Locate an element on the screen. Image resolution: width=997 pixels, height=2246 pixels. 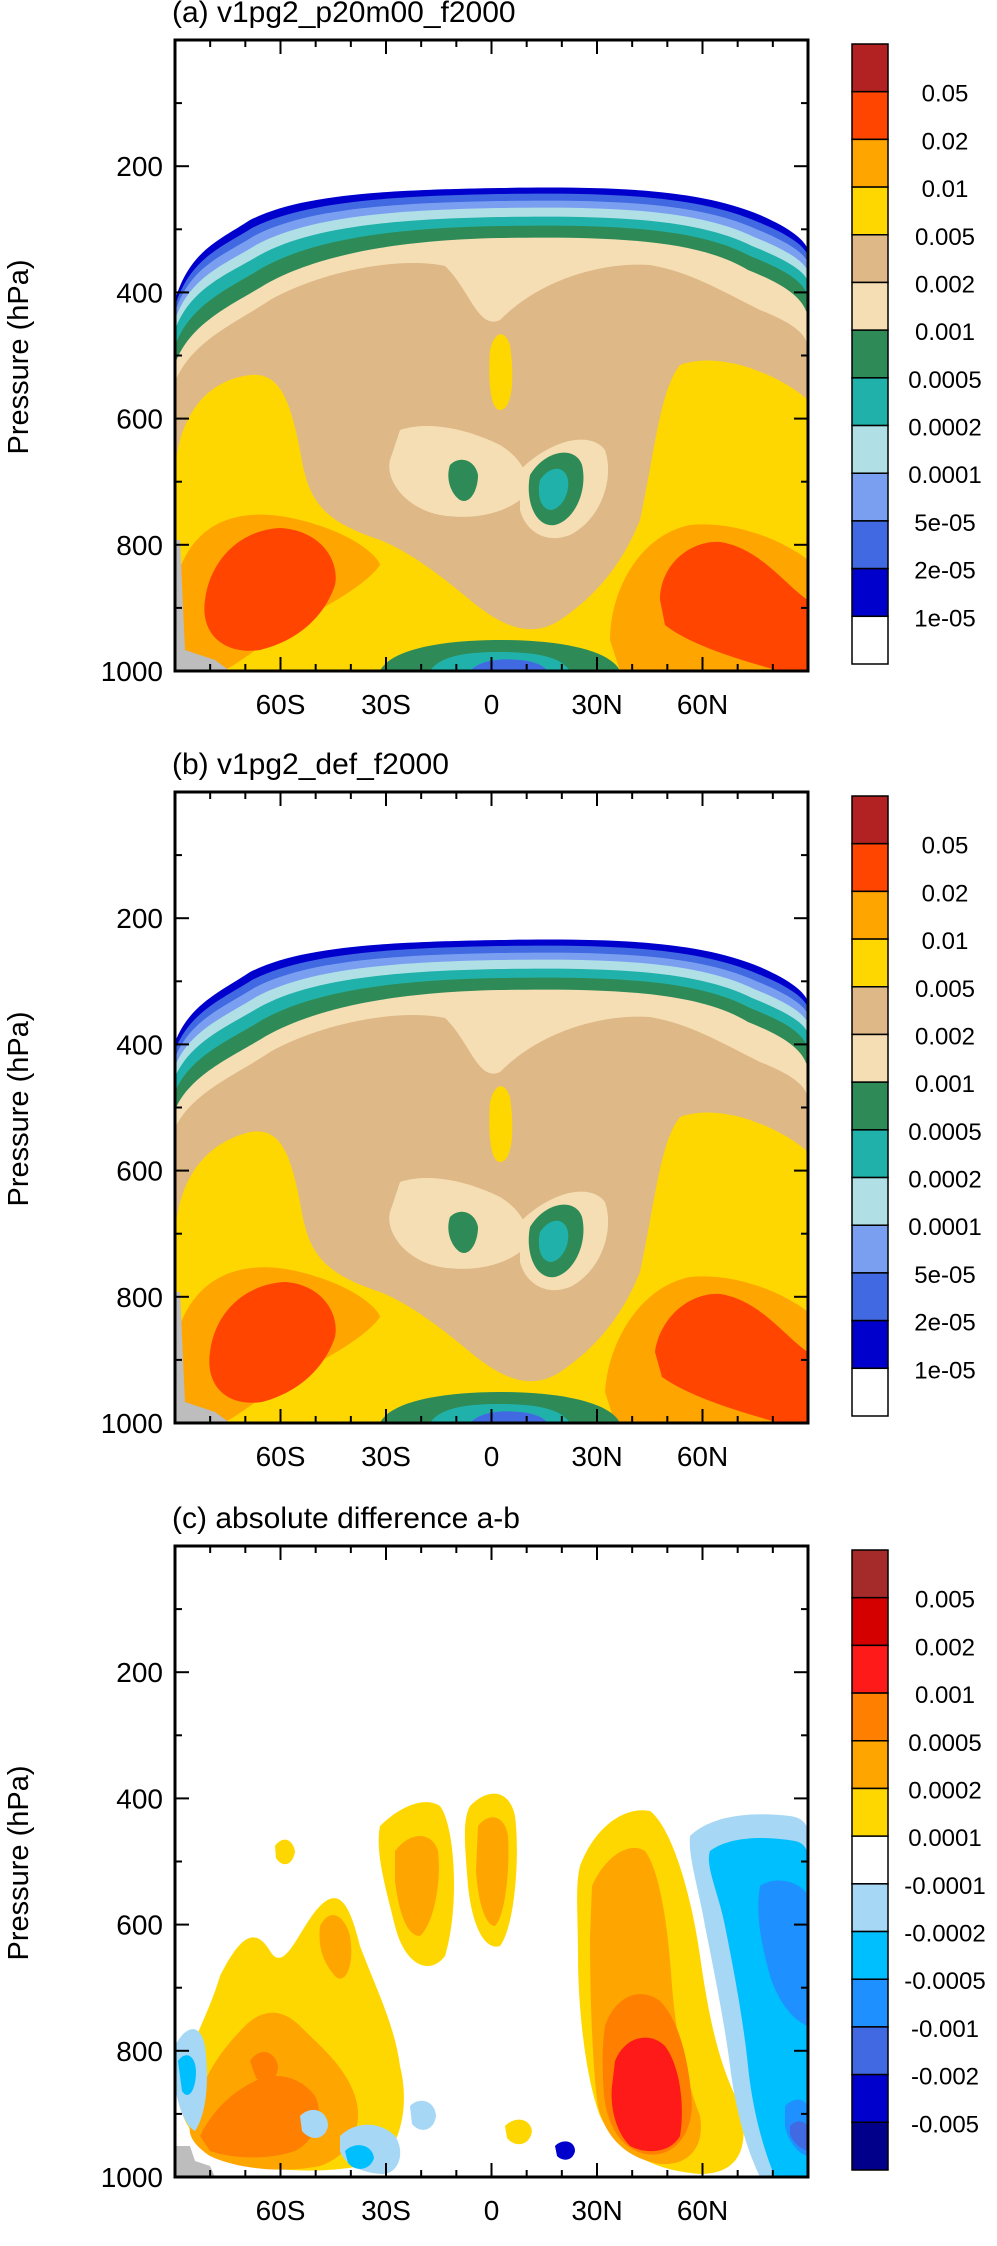
panel-title: (b) v1pg2_def_f2000 is located at coordinates (310, 764).